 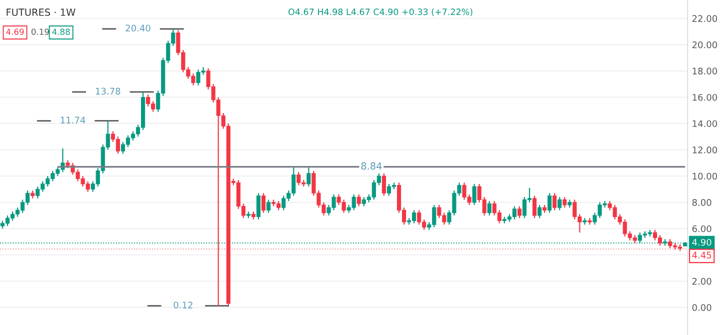 What do you see at coordinates (705, 18) in the screenshot?
I see `y-tick-label: 22.00` at bounding box center [705, 18].